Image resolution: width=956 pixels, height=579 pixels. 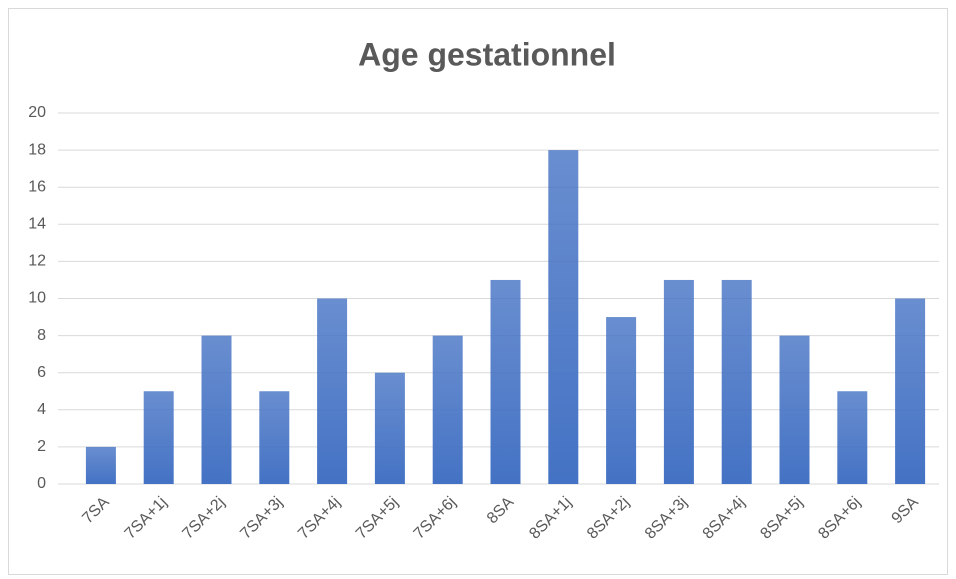 I want to click on chart-title: Age gestationnel, so click(x=487, y=54).